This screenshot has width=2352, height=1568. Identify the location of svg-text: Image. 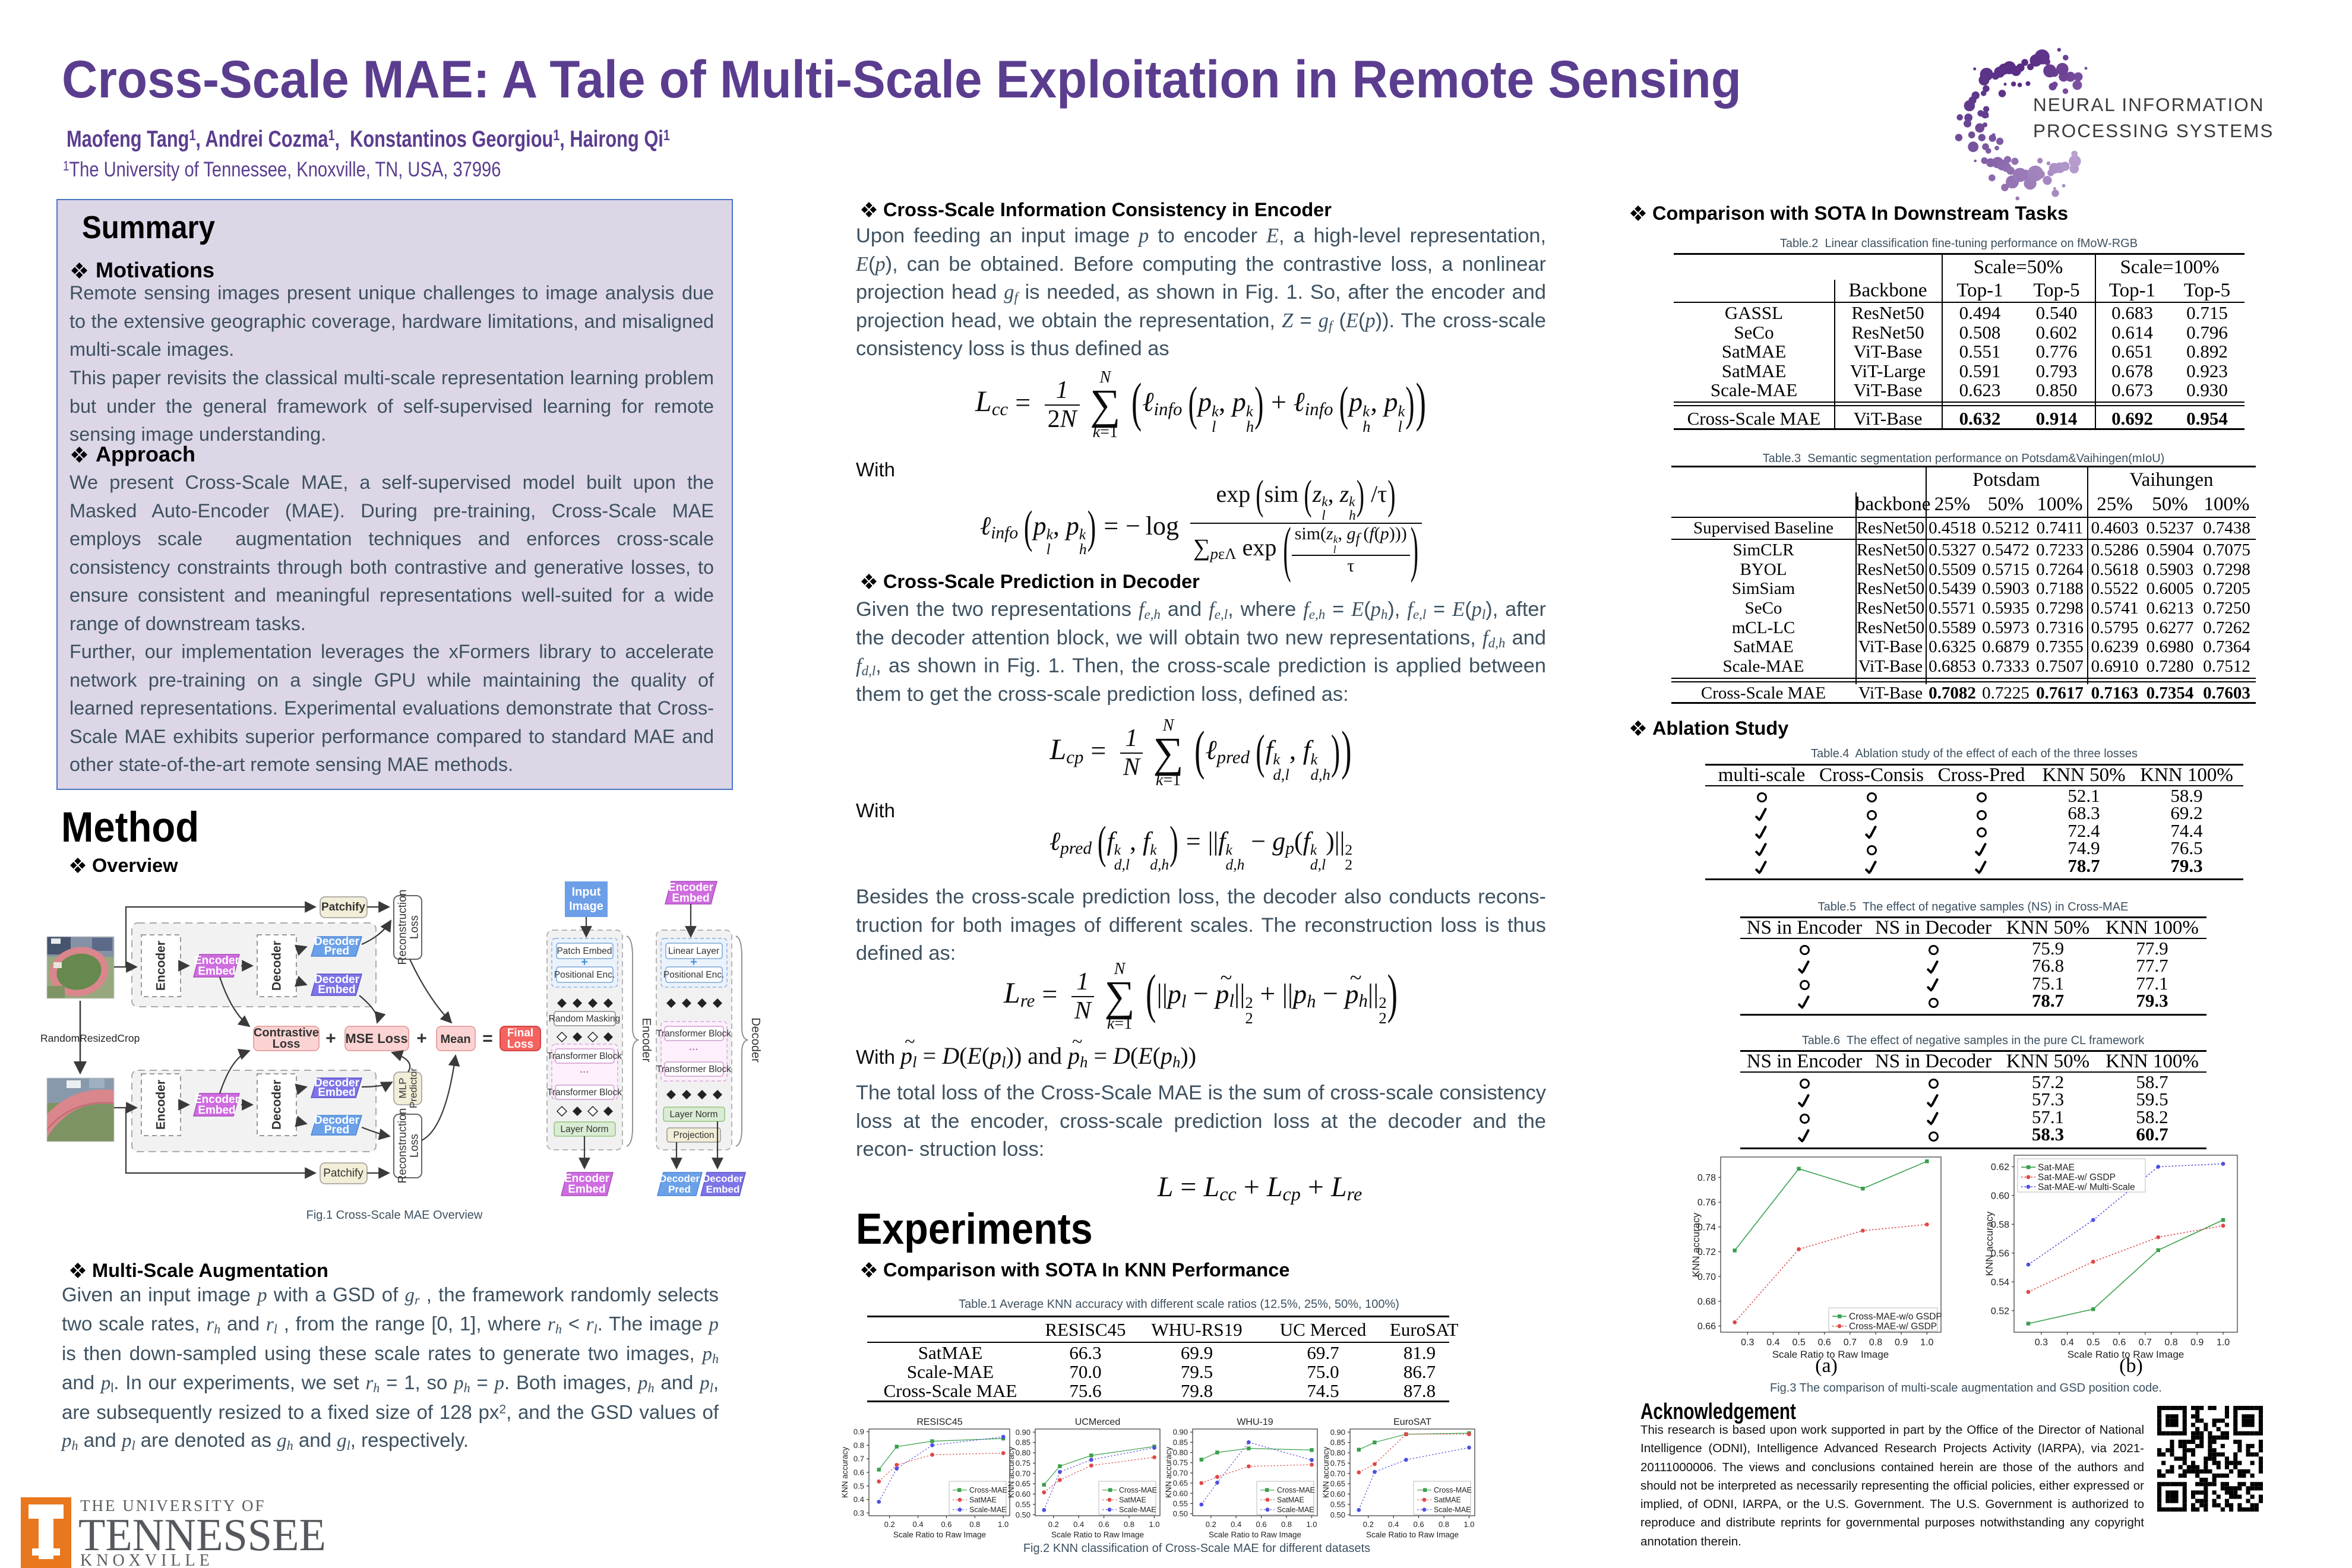
(586, 907).